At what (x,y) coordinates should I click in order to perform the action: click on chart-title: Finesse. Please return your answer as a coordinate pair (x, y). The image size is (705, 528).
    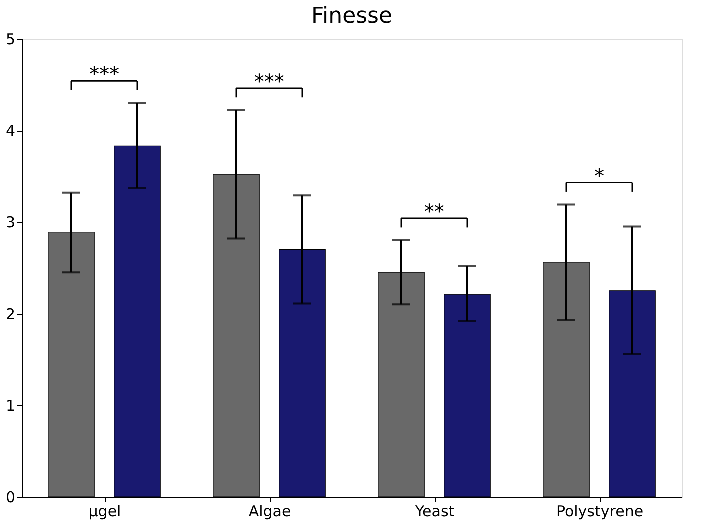
    Looking at the image, I should click on (352, 16).